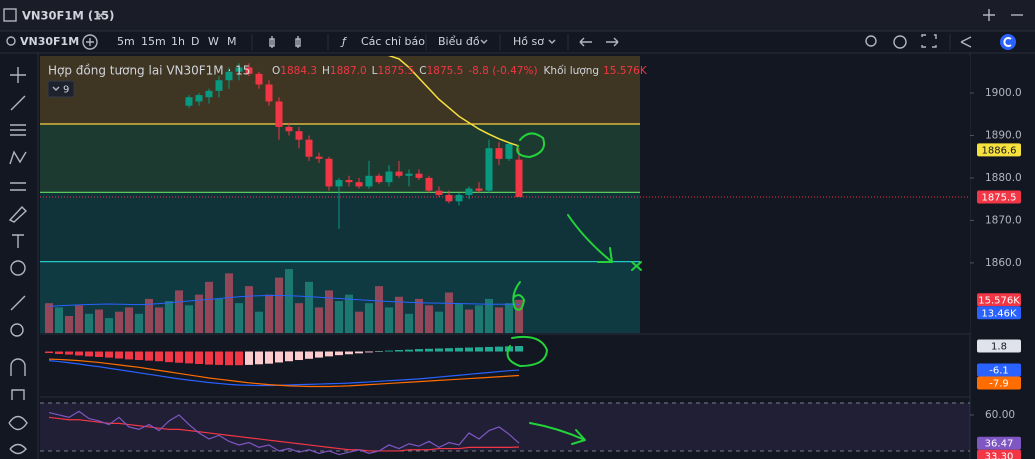  Describe the element at coordinates (871, 41) in the screenshot. I see `replay` at that location.